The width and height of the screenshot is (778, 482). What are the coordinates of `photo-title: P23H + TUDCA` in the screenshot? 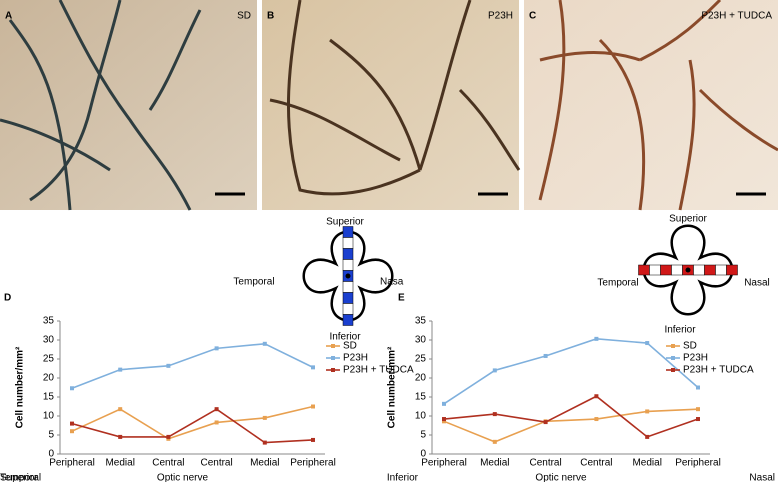 It's located at (736, 16).